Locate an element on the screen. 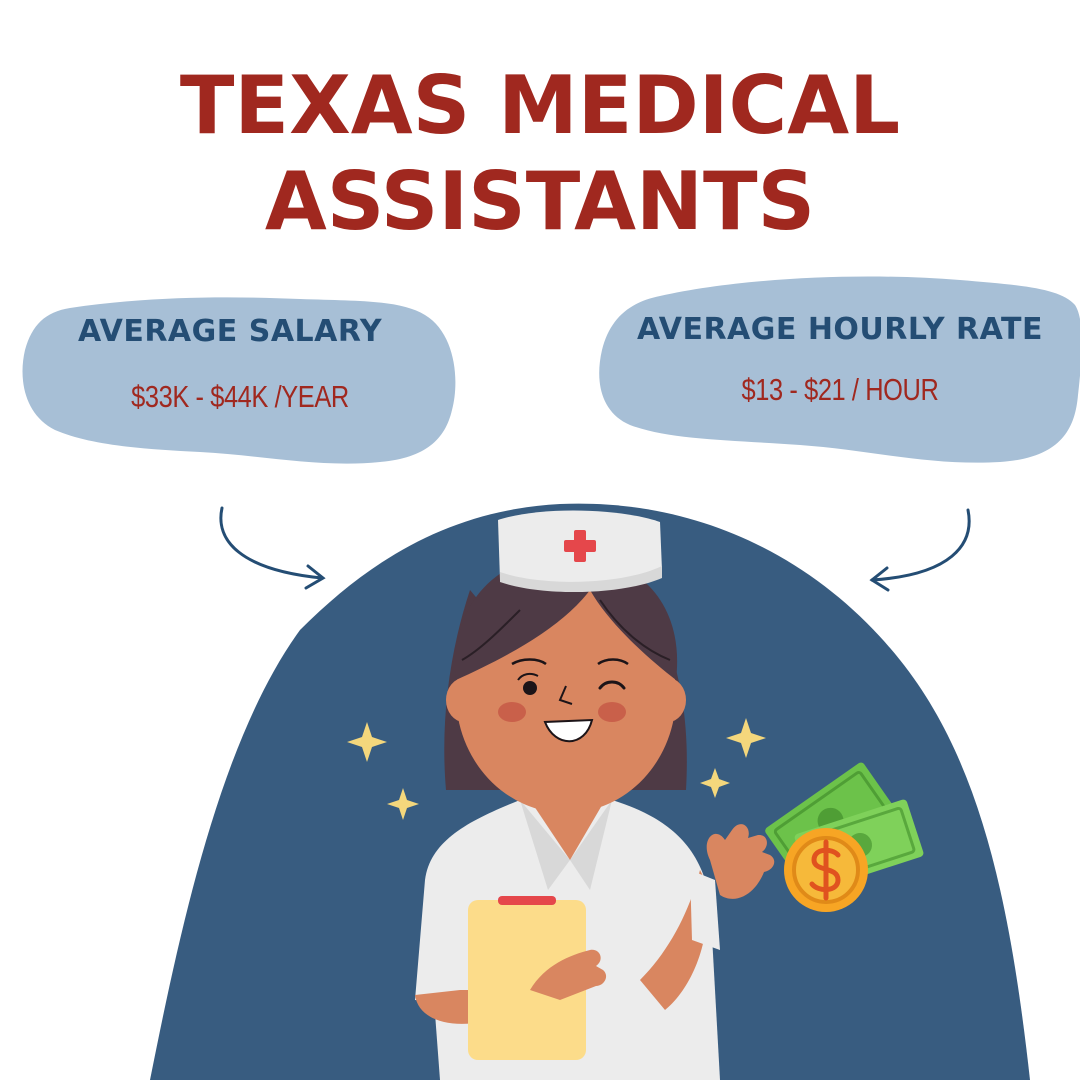  sparkle-icon is located at coordinates (556, 769).